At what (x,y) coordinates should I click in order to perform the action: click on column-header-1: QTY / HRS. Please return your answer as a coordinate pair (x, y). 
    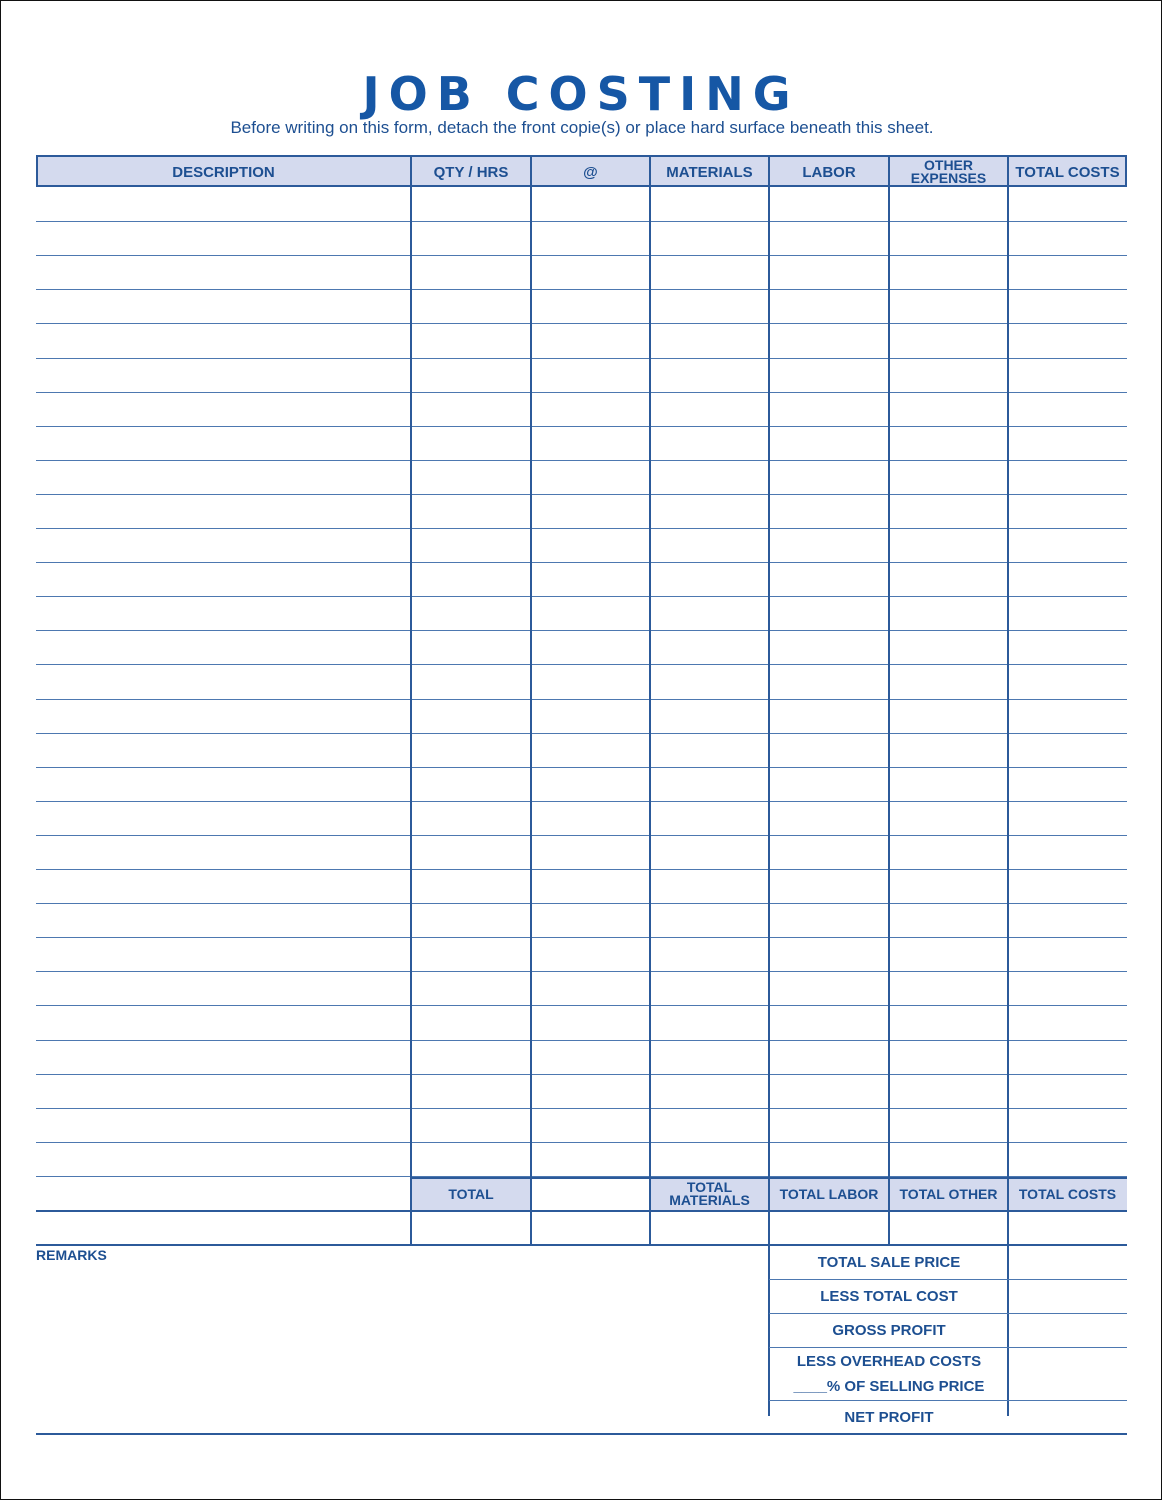
    Looking at the image, I should click on (471, 172).